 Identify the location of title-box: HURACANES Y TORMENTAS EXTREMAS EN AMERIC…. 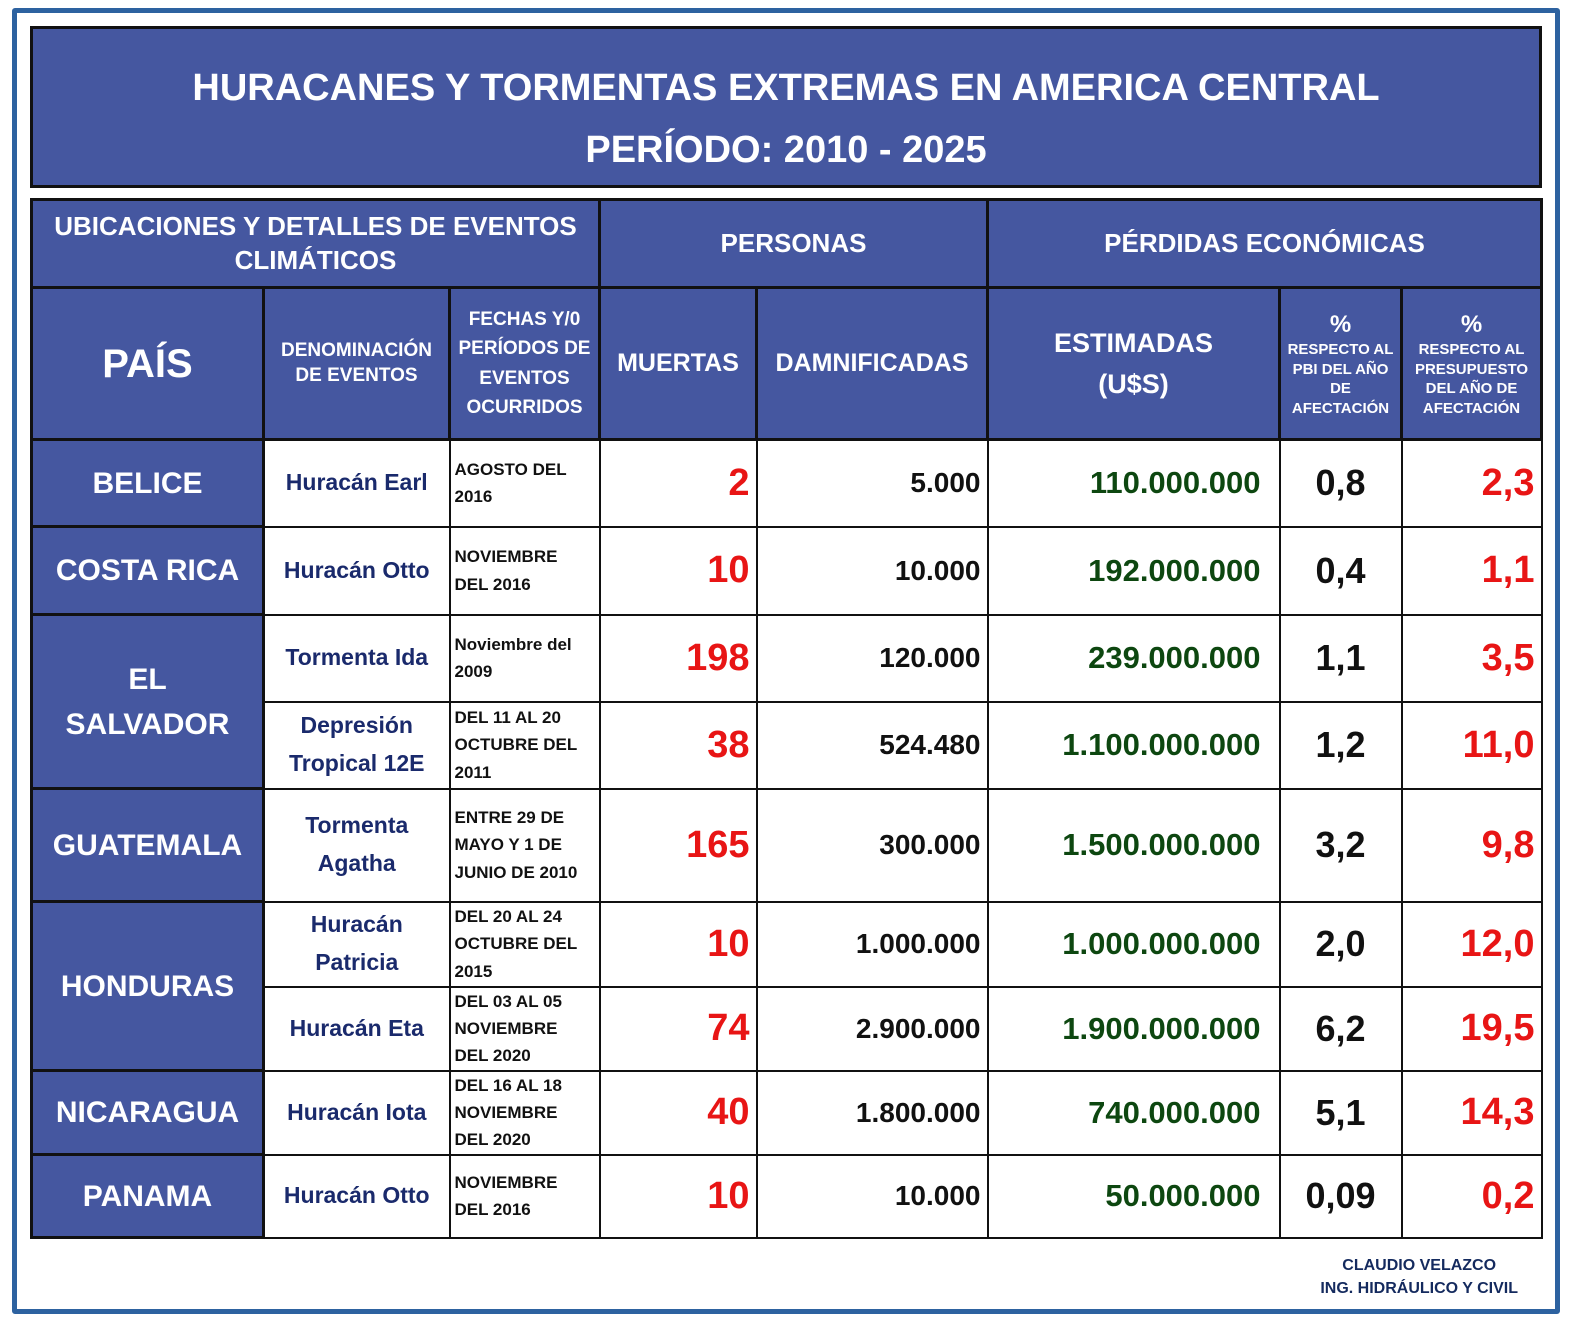
(786, 107).